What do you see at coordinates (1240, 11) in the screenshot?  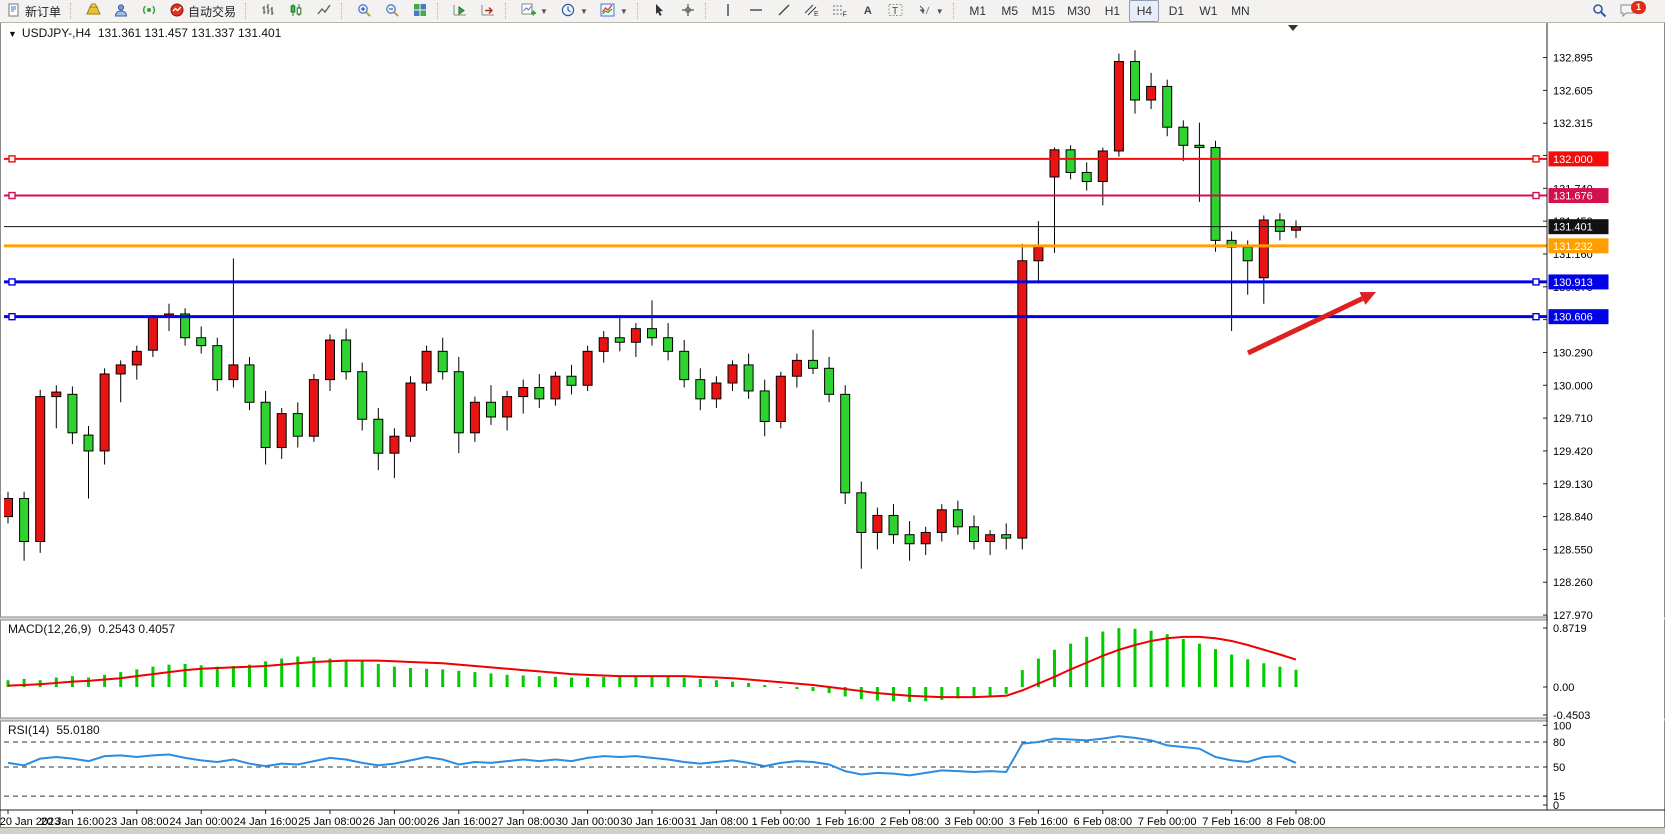 I see `tab-timeframe-mn: MN` at bounding box center [1240, 11].